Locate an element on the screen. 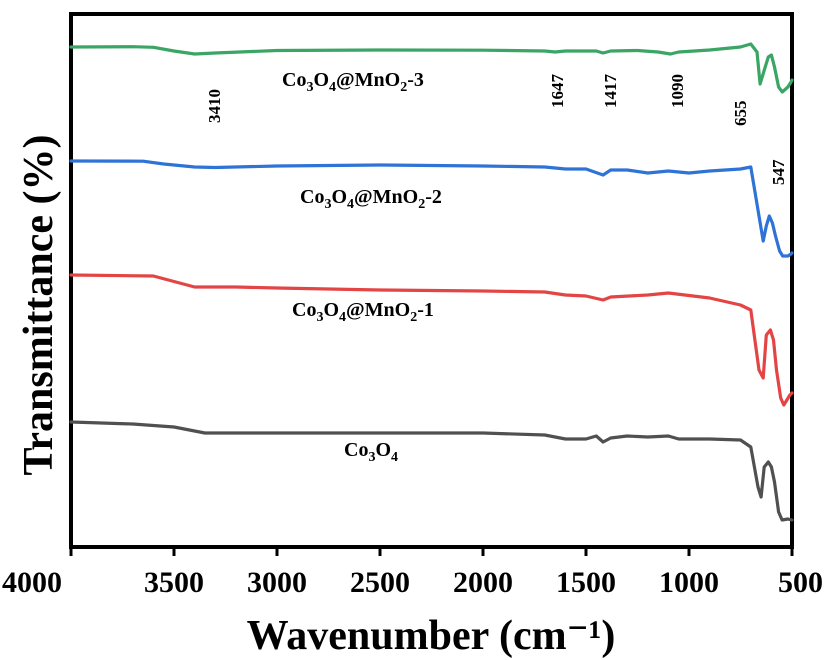 The image size is (825, 660). series-label-co3o4: Co3O4 is located at coordinates (371, 452).